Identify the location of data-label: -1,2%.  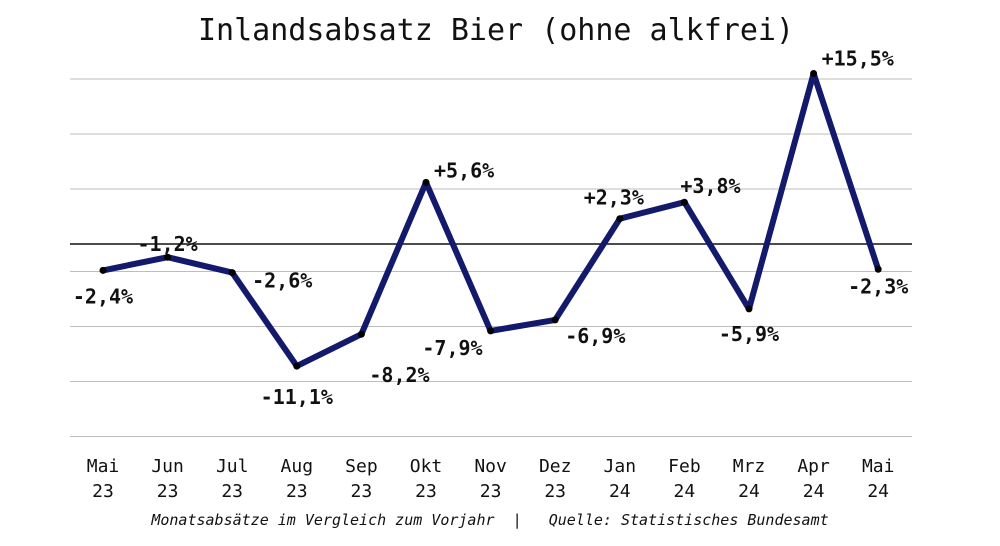
(167, 244).